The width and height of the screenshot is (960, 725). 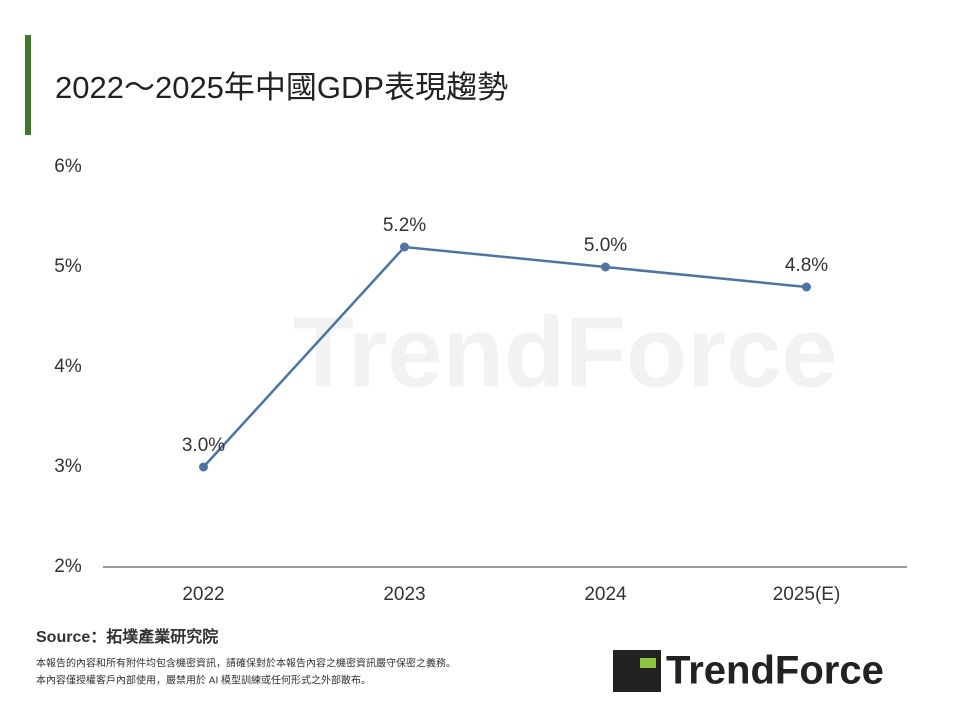 I want to click on source: Source：拓墣產業研究院, so click(x=127, y=636).